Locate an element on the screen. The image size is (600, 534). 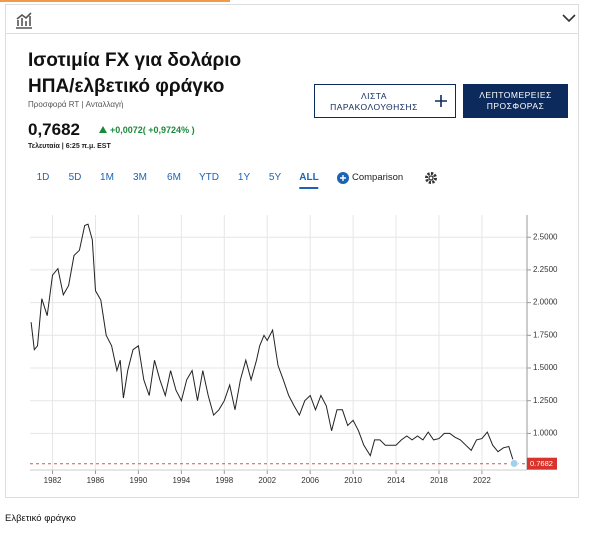
x-tick-label: 2006 is located at coordinates (310, 480).